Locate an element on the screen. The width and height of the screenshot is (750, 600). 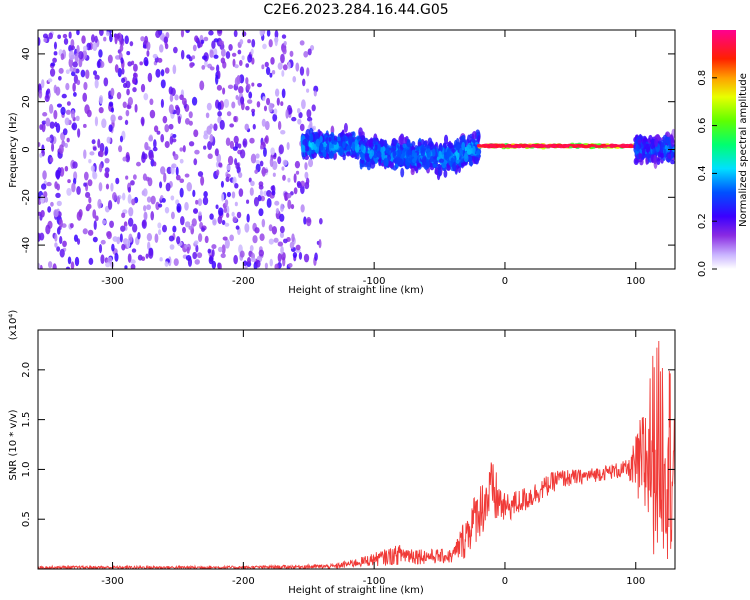
x-tick-label: 0 is located at coordinates (505, 581).